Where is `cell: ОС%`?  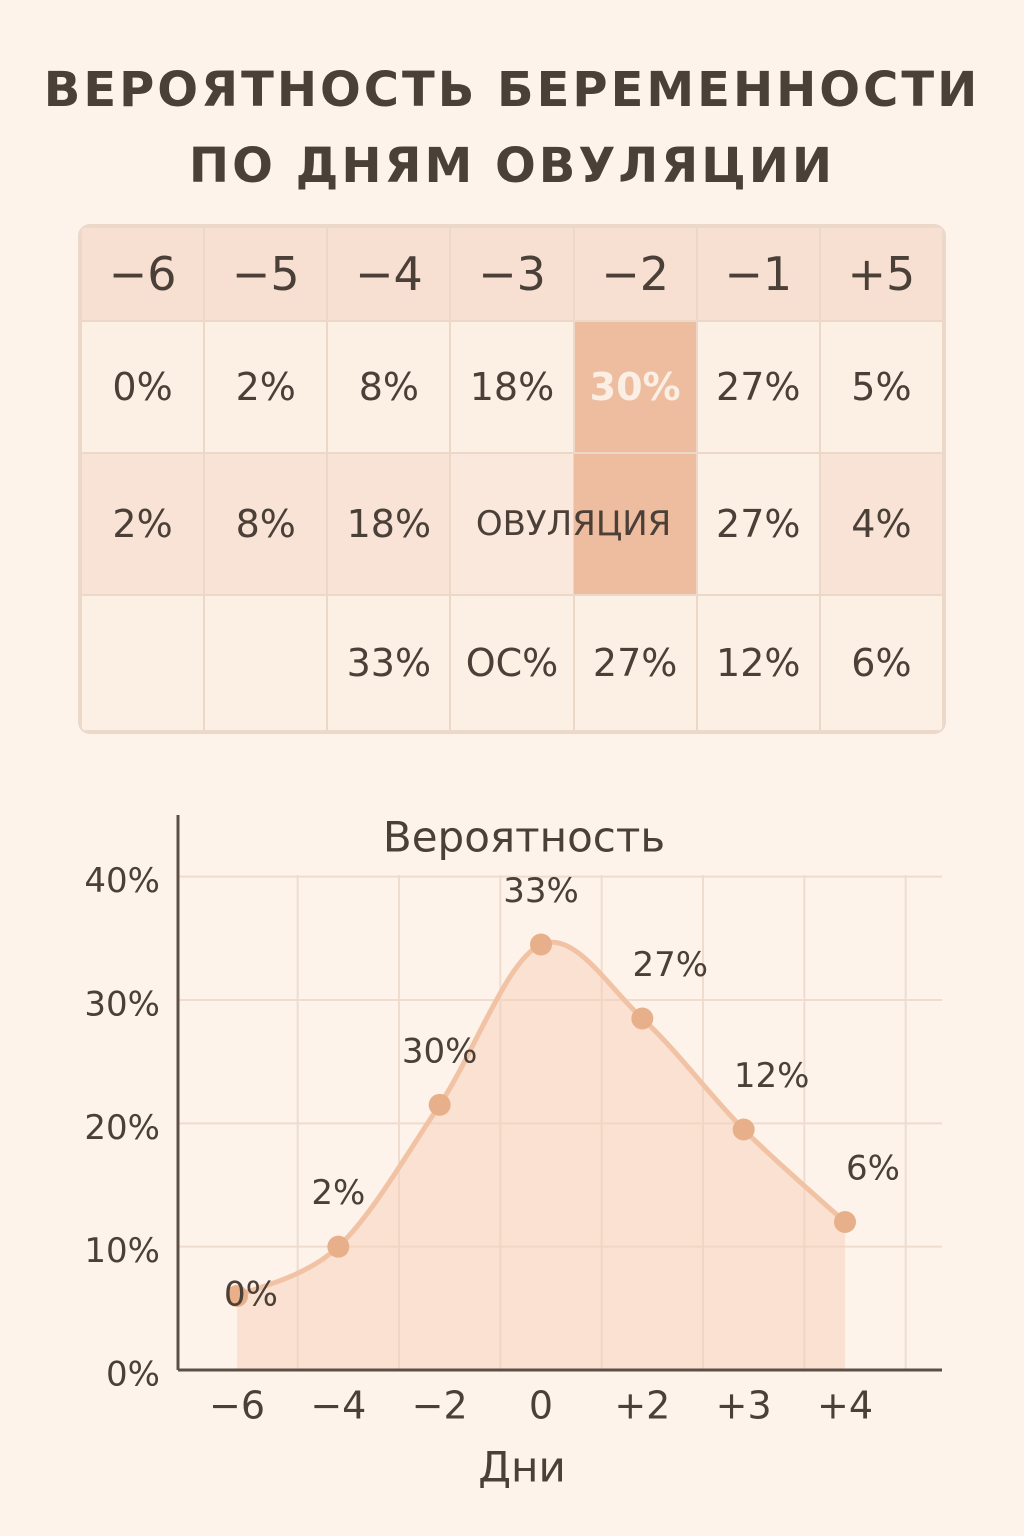
cell: ОС% is located at coordinates (512, 663).